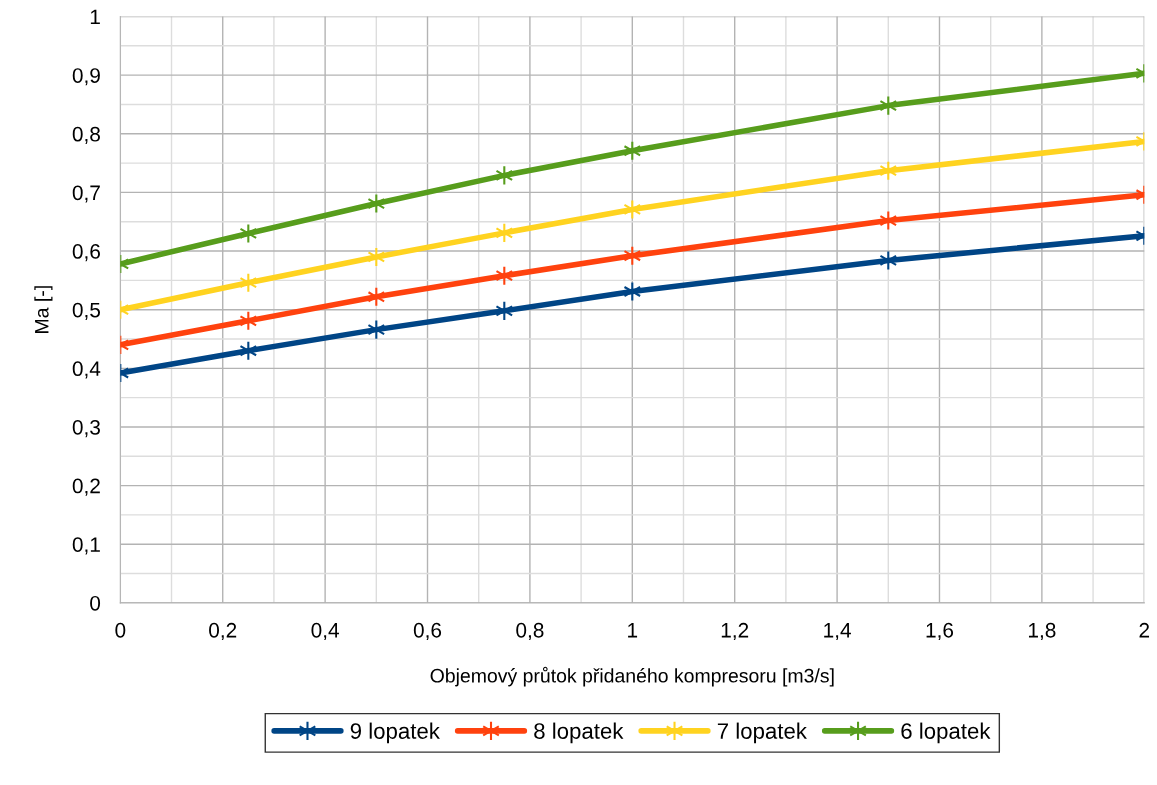 This screenshot has width=1157, height=785. What do you see at coordinates (530, 631) in the screenshot?
I see `x-tick-label: 0,8` at bounding box center [530, 631].